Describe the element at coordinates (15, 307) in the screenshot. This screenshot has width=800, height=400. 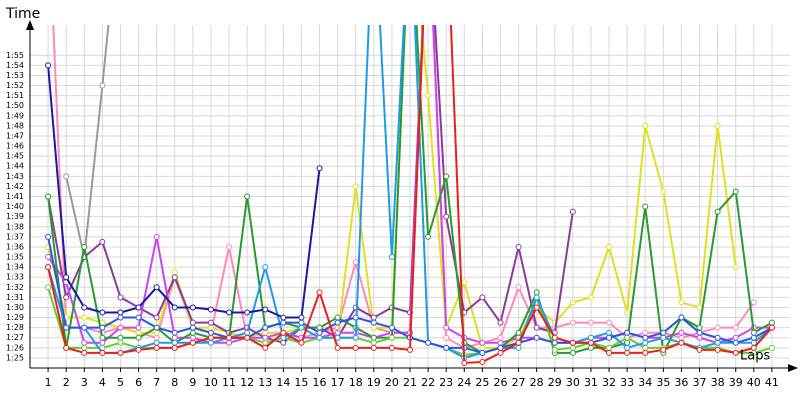
I see `y-tick-label: 1:30` at that location.